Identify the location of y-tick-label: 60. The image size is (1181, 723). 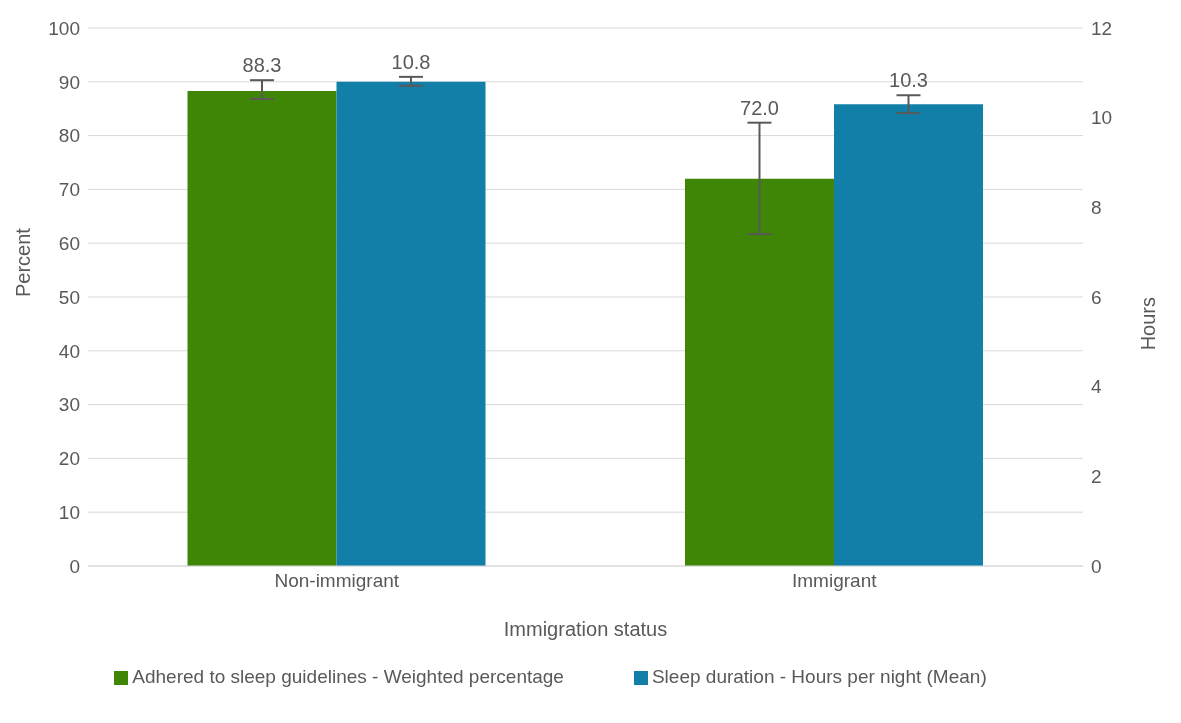
(69, 243).